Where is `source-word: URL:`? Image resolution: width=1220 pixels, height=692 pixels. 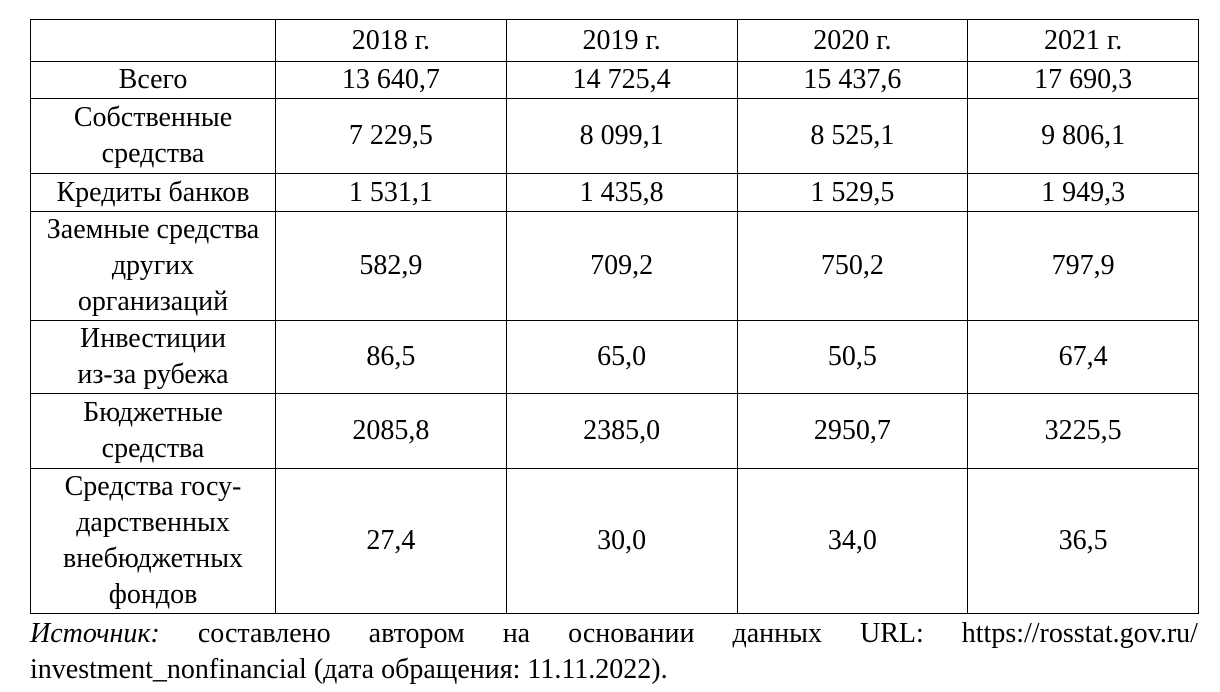
source-word: URL: is located at coordinates (891, 633).